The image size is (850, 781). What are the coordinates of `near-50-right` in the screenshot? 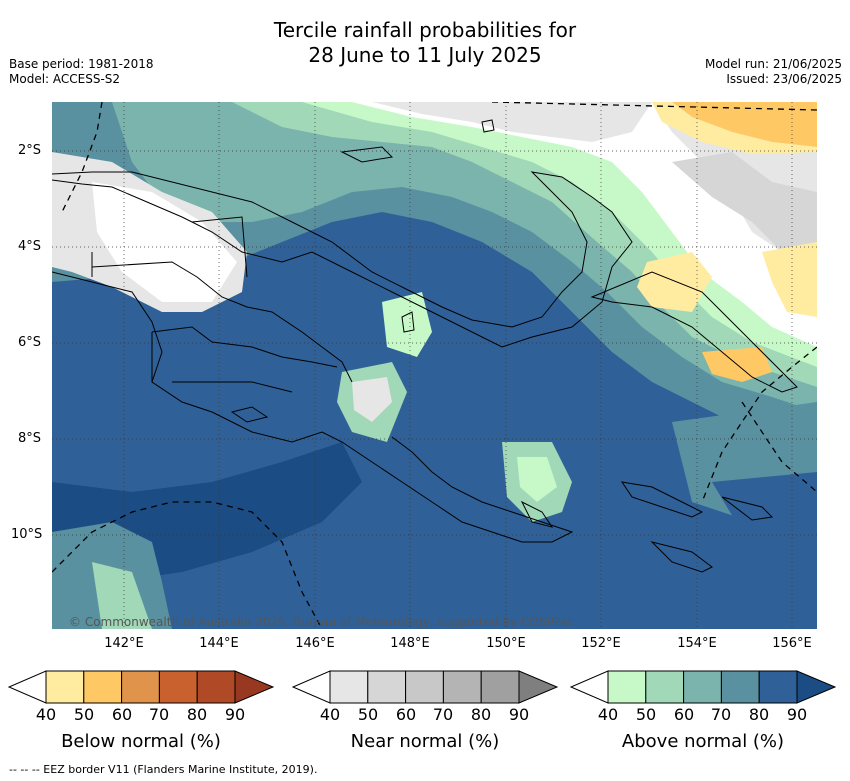 It's located at (744, 202).